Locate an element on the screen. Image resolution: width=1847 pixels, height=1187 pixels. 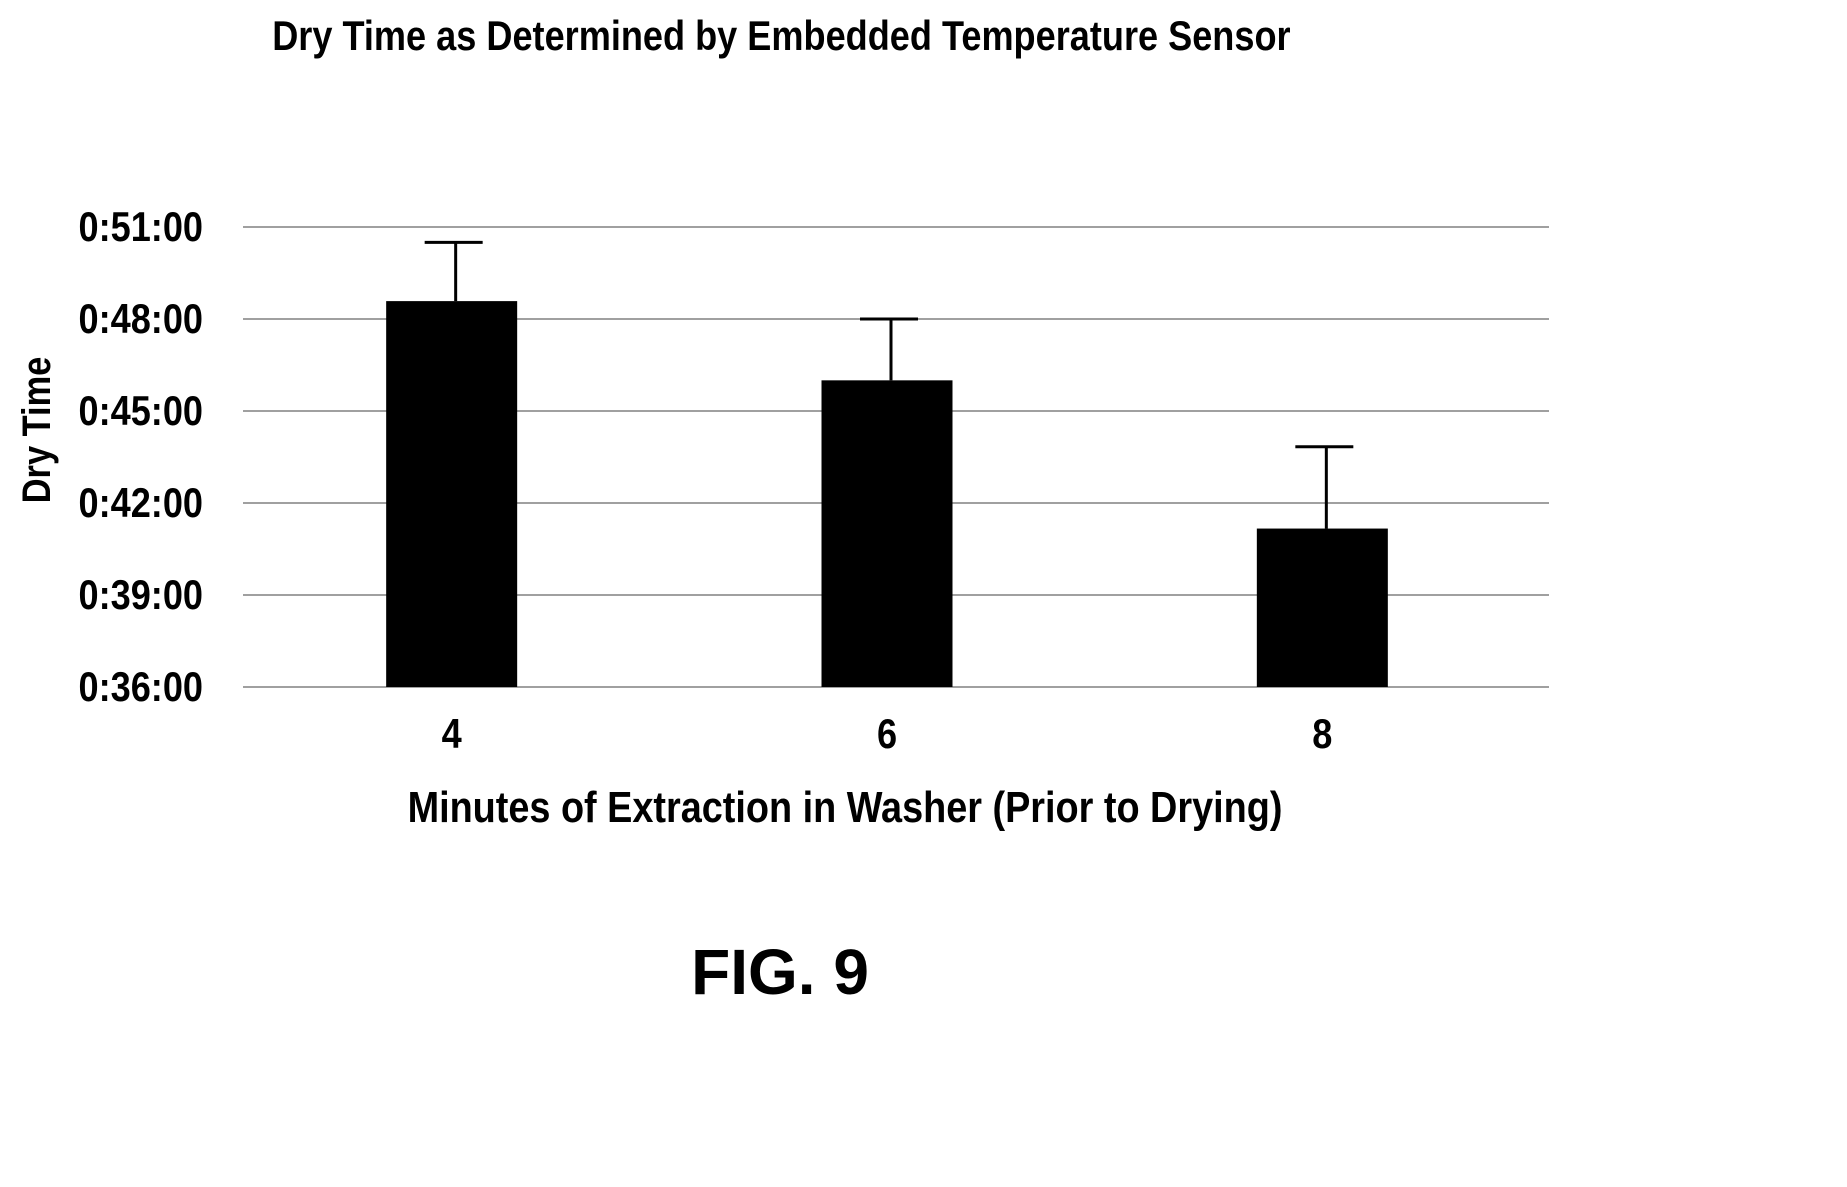
x-tick-label: 4 is located at coordinates (452, 735).